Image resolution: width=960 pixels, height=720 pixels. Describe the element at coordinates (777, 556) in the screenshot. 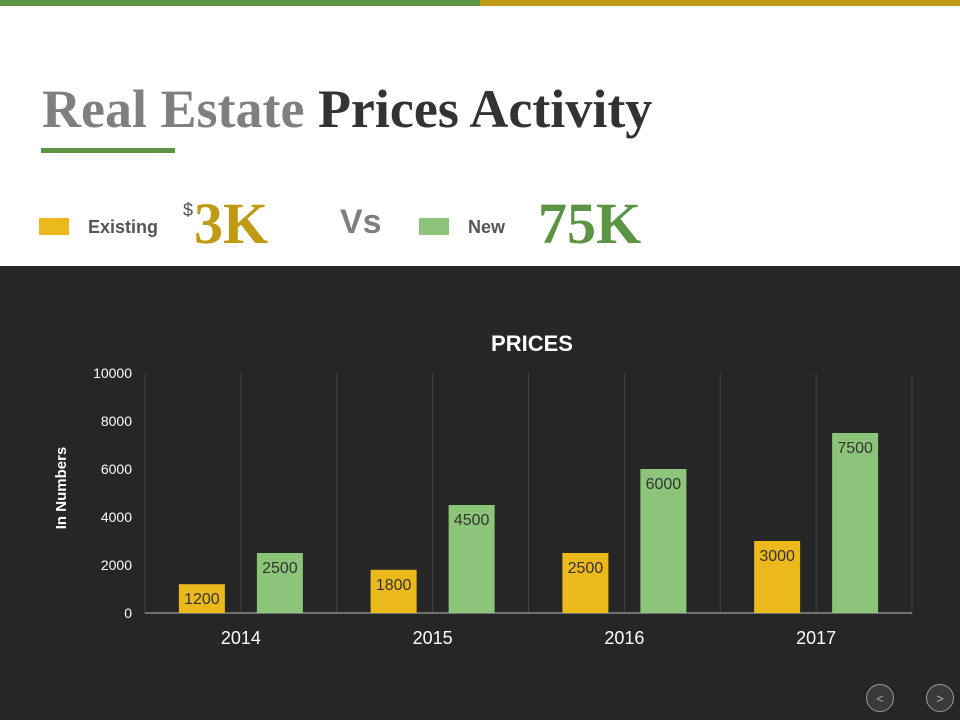

I see `data-label: 3000` at that location.